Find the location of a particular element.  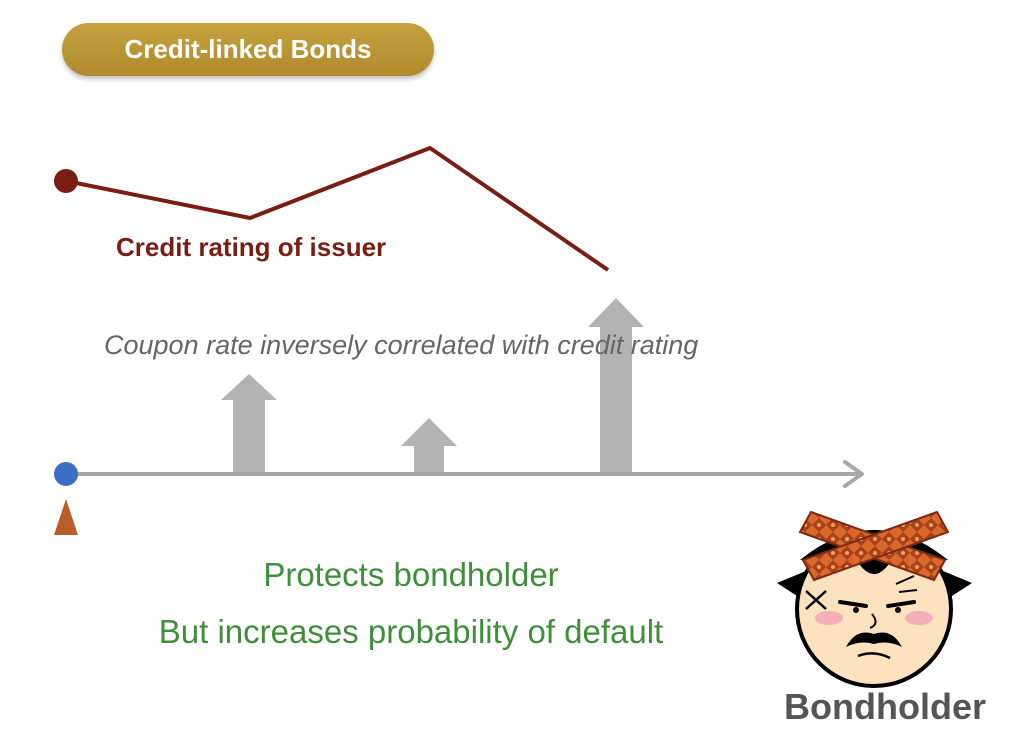

credit-rating-label: Credit rating of issuer is located at coordinates (251, 247).